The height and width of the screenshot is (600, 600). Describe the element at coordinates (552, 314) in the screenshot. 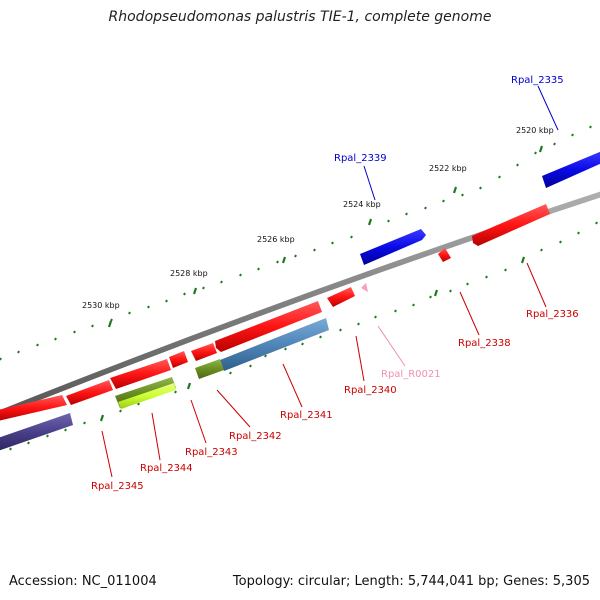

I see `gene-label-rpal-2336: Rpal_2336` at that location.